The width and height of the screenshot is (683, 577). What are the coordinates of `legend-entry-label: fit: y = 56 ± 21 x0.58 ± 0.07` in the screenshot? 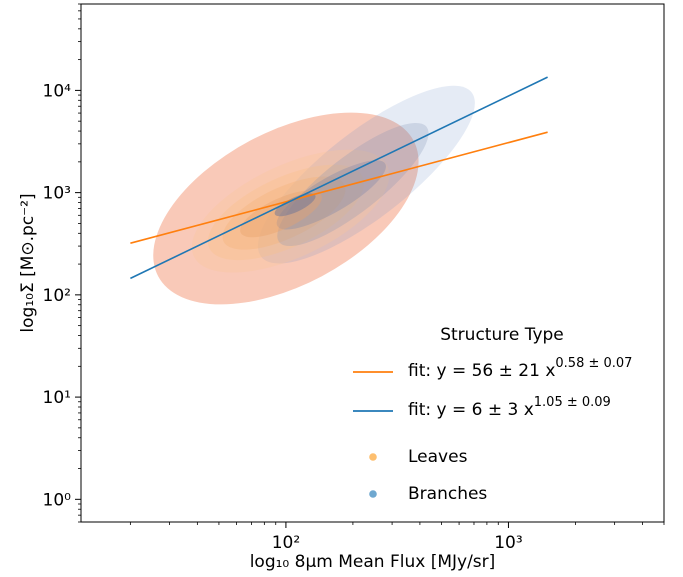 It's located at (520, 368).